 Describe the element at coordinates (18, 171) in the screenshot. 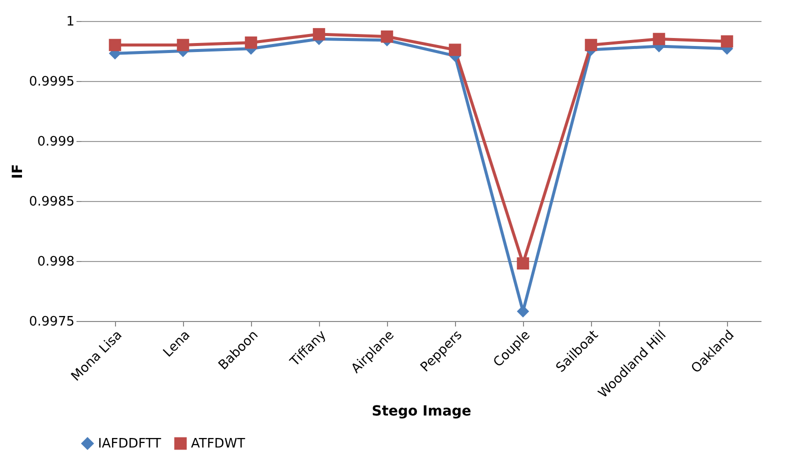

I see `y-axis-title: IF` at that location.